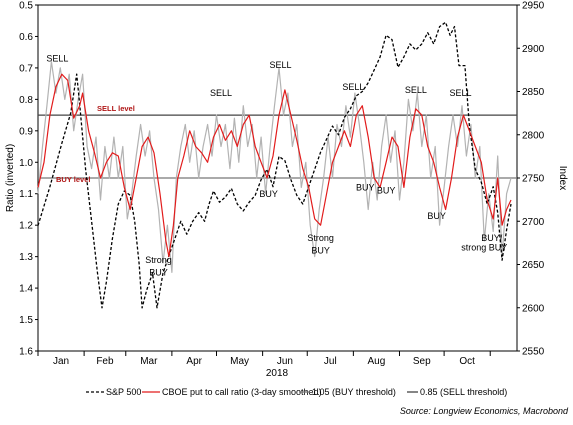  Describe the element at coordinates (105, 361) in the screenshot. I see `month-tick-label: Feb` at that location.